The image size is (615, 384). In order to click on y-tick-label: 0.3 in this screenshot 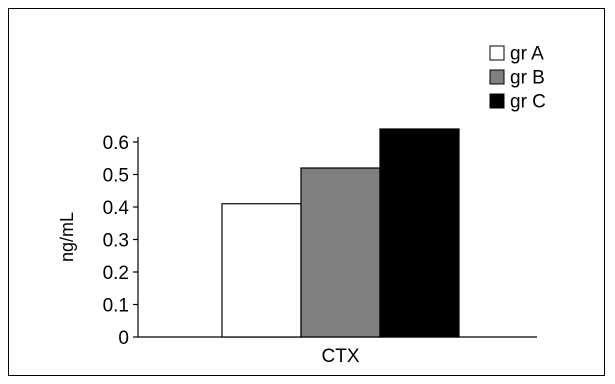, I will do `click(116, 241)`.